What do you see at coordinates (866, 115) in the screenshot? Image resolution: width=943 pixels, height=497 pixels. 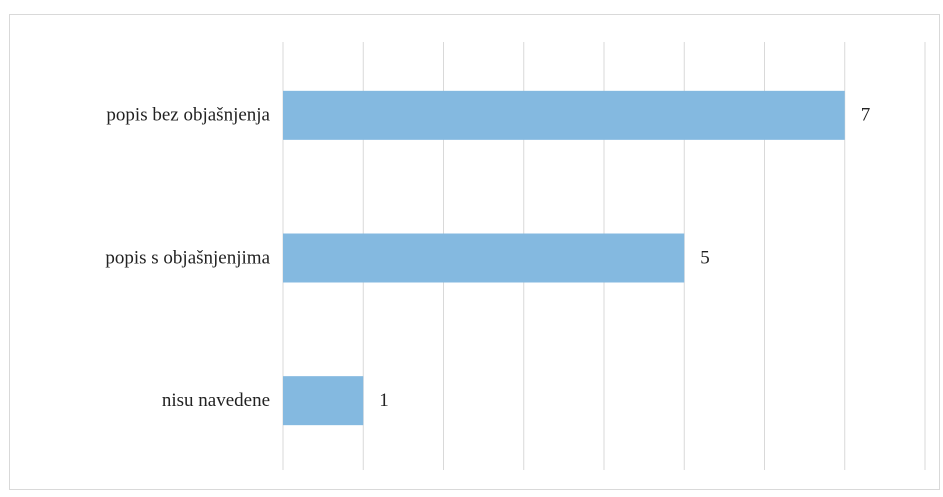 I see `data-label: 7` at bounding box center [866, 115].